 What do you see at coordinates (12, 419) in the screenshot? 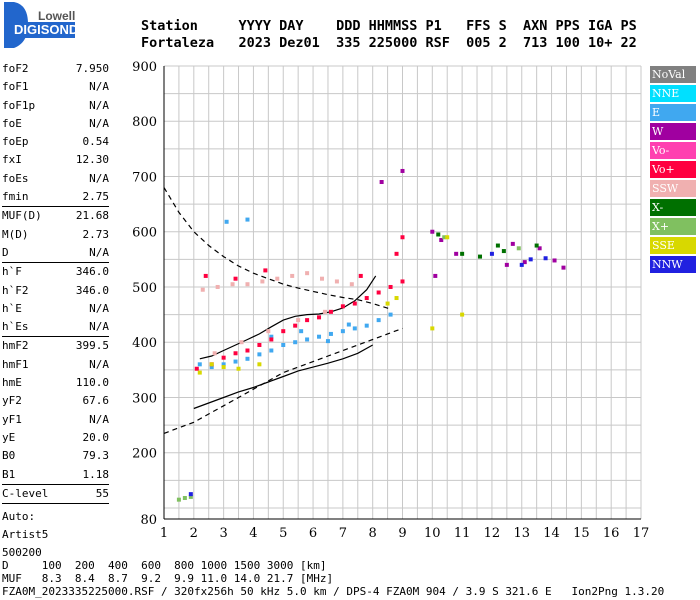
I see `param-name: yF1` at bounding box center [12, 419].